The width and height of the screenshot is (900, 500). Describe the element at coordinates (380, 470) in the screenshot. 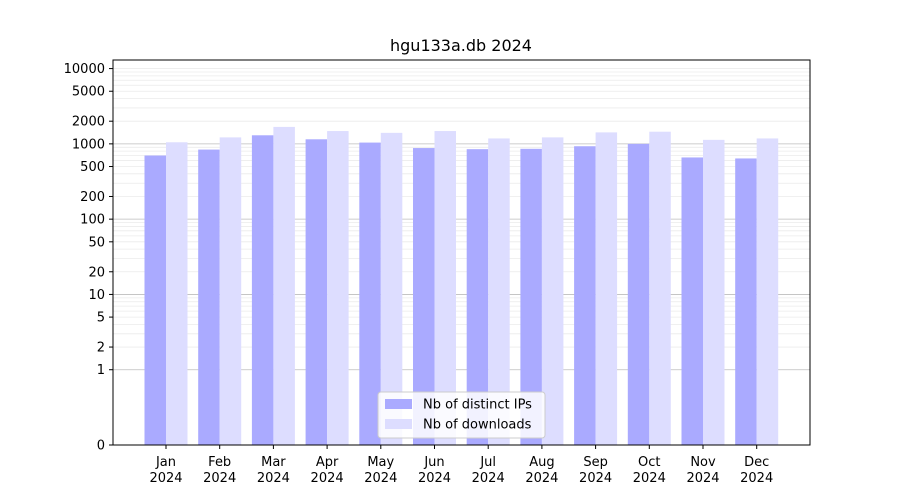

I see `x-tick-label: May 2024` at that location.